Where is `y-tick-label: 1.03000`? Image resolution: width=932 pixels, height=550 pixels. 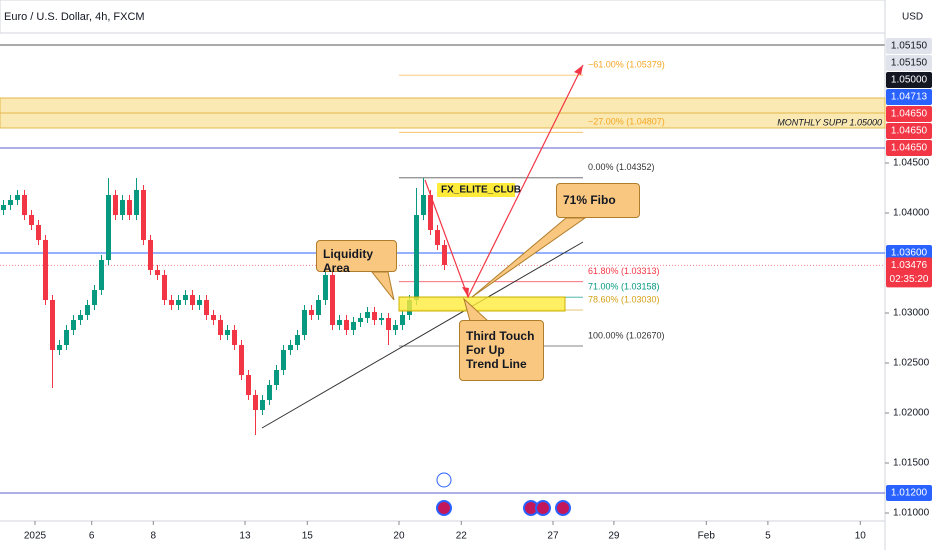
y-tick-label: 1.03000 is located at coordinates (911, 313).